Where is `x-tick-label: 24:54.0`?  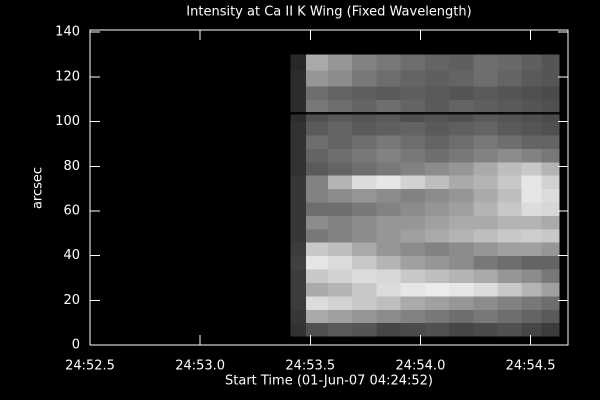 x-tick-label: 24:54.0 is located at coordinates (420, 366).